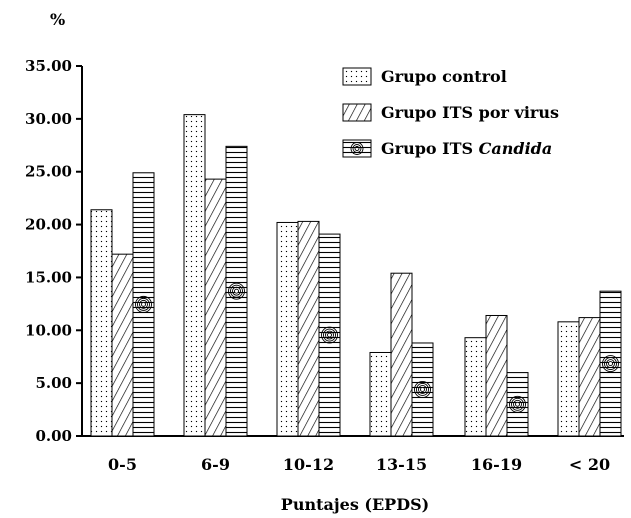  I want to click on y-tick-label: 25.00, so click(48, 172).